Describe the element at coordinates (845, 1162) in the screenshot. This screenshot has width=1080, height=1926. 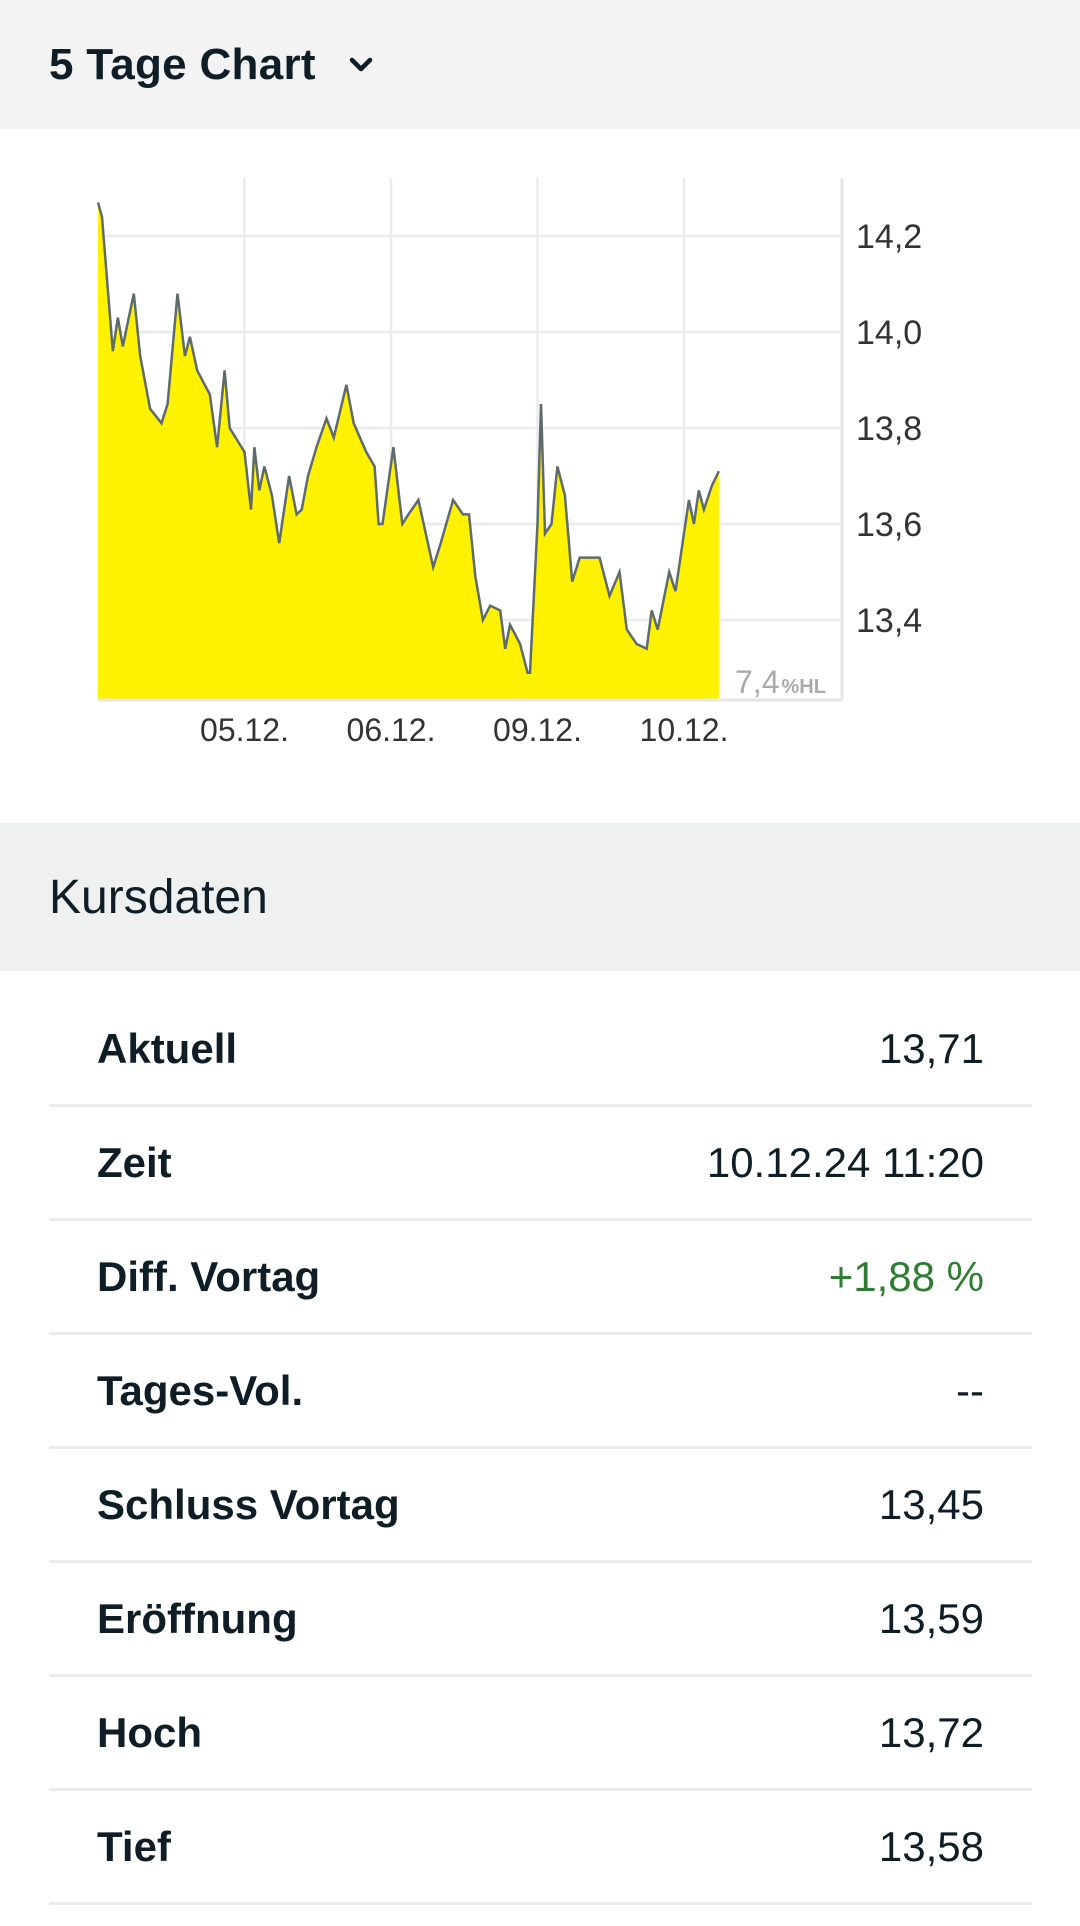
I see `row-value: 10.12.24 11:20` at that location.